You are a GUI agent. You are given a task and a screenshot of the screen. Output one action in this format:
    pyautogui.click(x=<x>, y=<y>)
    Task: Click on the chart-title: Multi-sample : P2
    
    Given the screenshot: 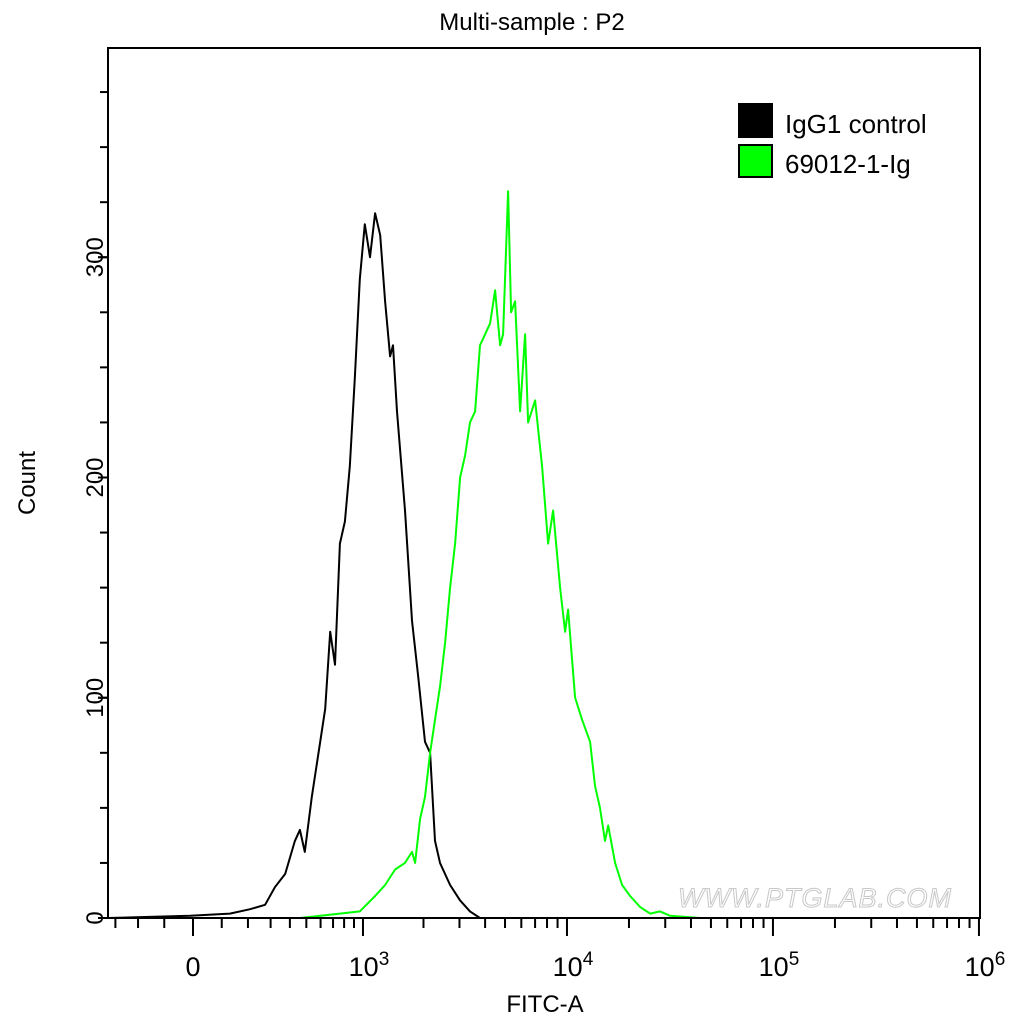 What is the action you would take?
    pyautogui.click(x=531, y=22)
    